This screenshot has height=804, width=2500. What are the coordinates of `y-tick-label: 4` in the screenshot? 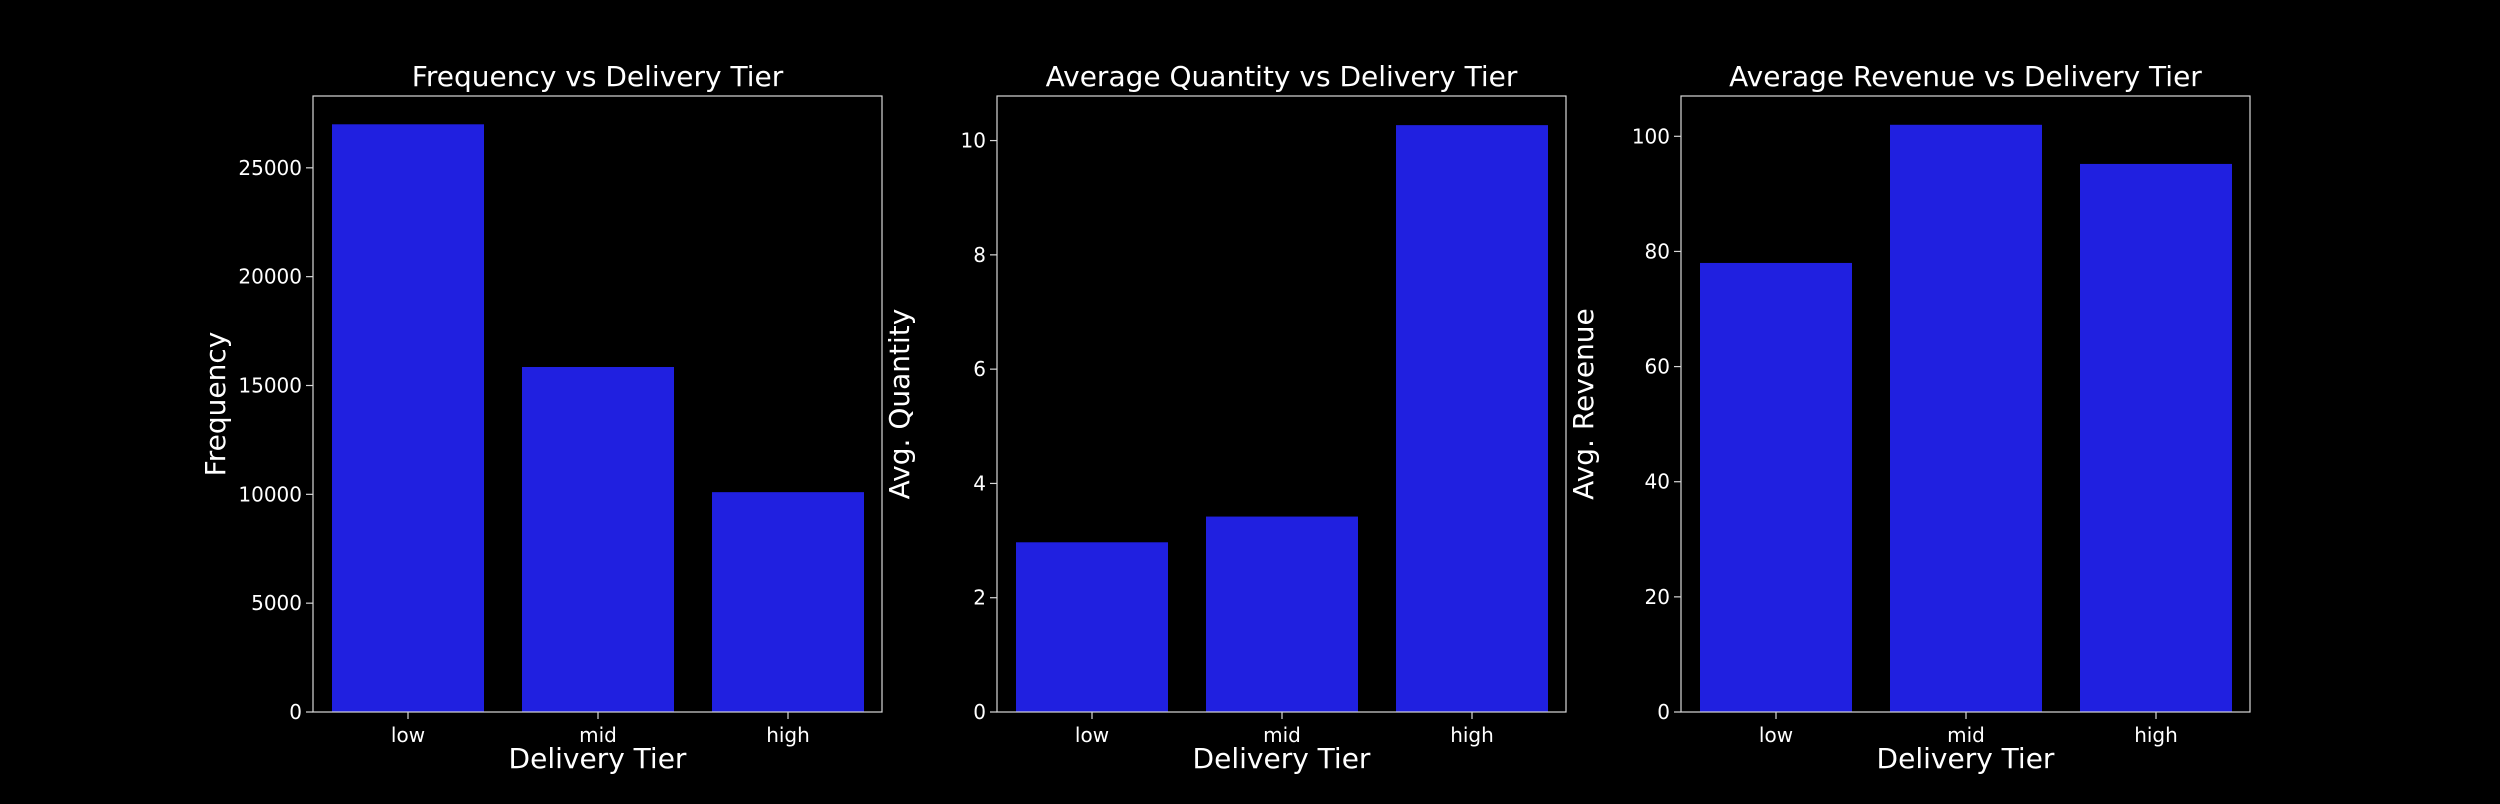 It's located at (979, 483).